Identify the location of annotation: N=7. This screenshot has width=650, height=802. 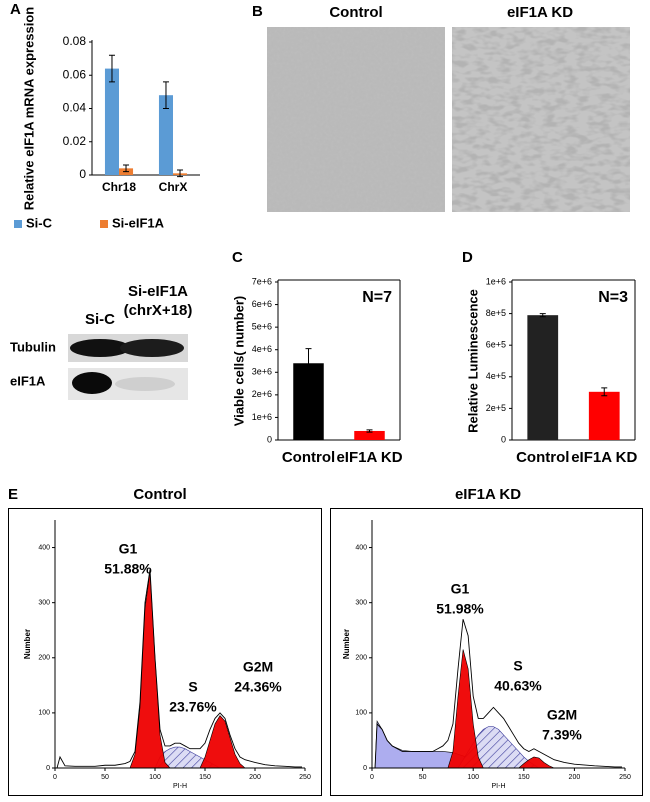
(377, 297).